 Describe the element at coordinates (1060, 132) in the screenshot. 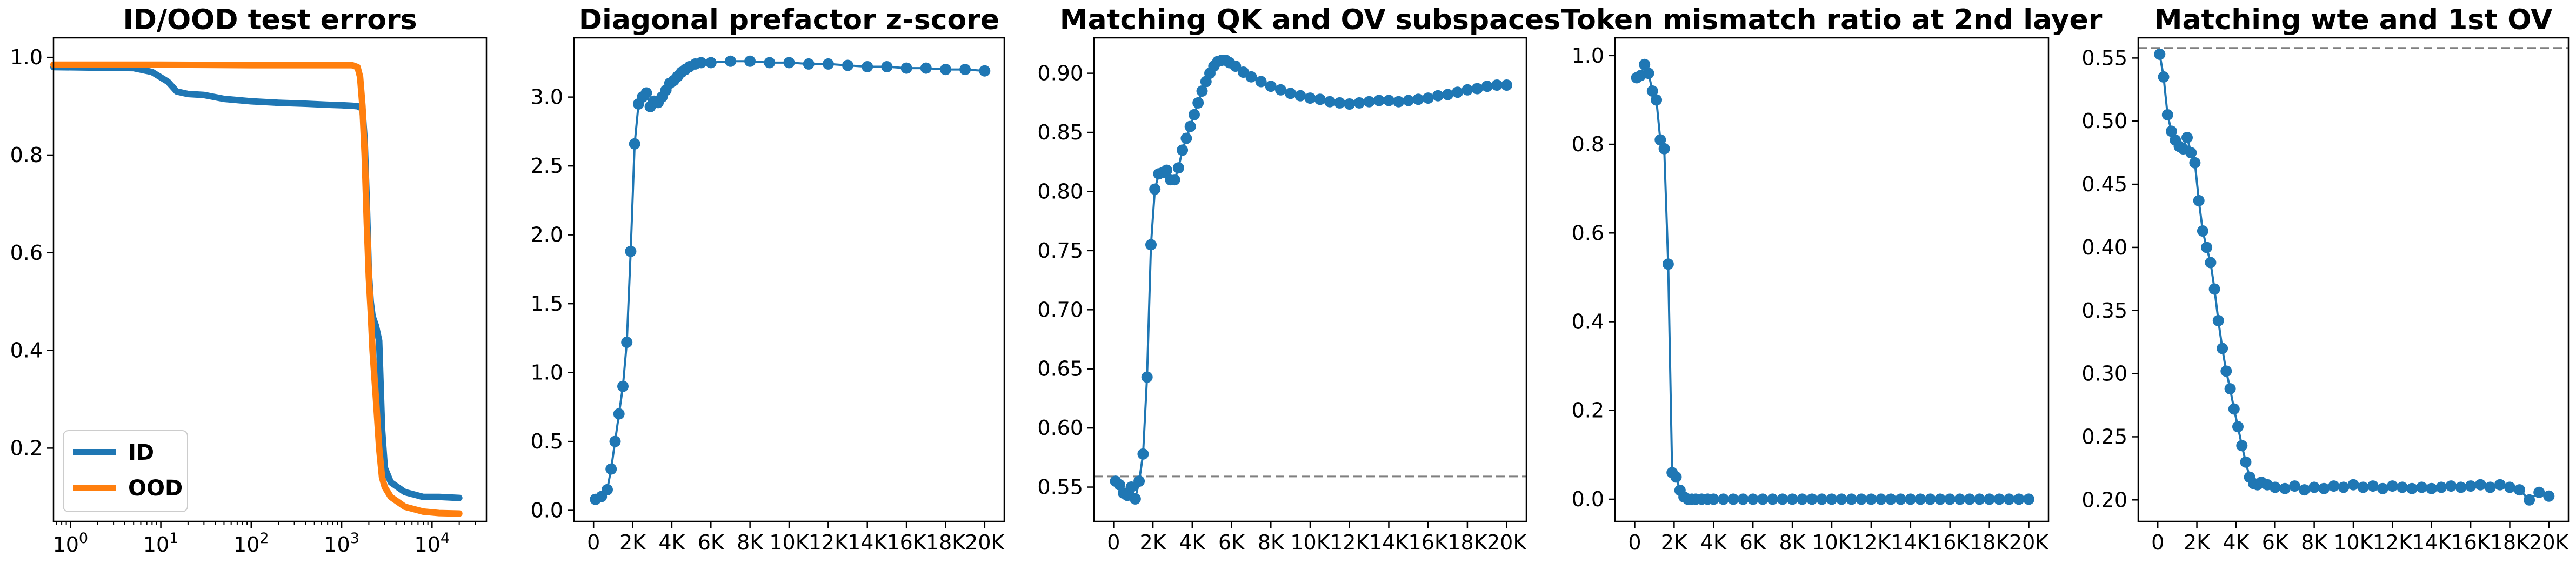

I see `y-tick-label: 0.85` at that location.